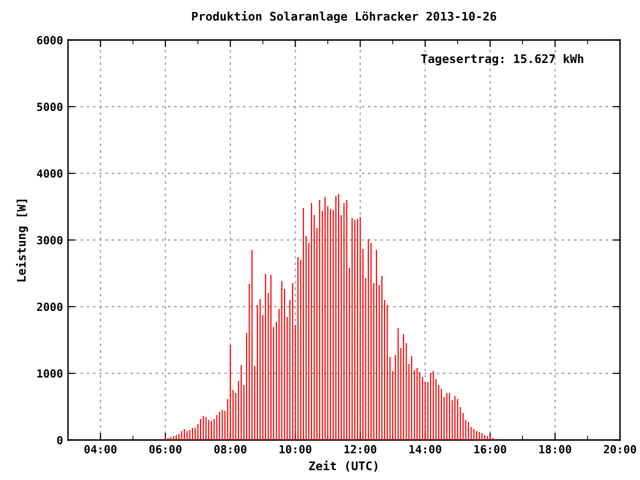 This screenshot has height=480, width=640. I want to click on x-axis-title: Zeit (UTC), so click(343, 466).